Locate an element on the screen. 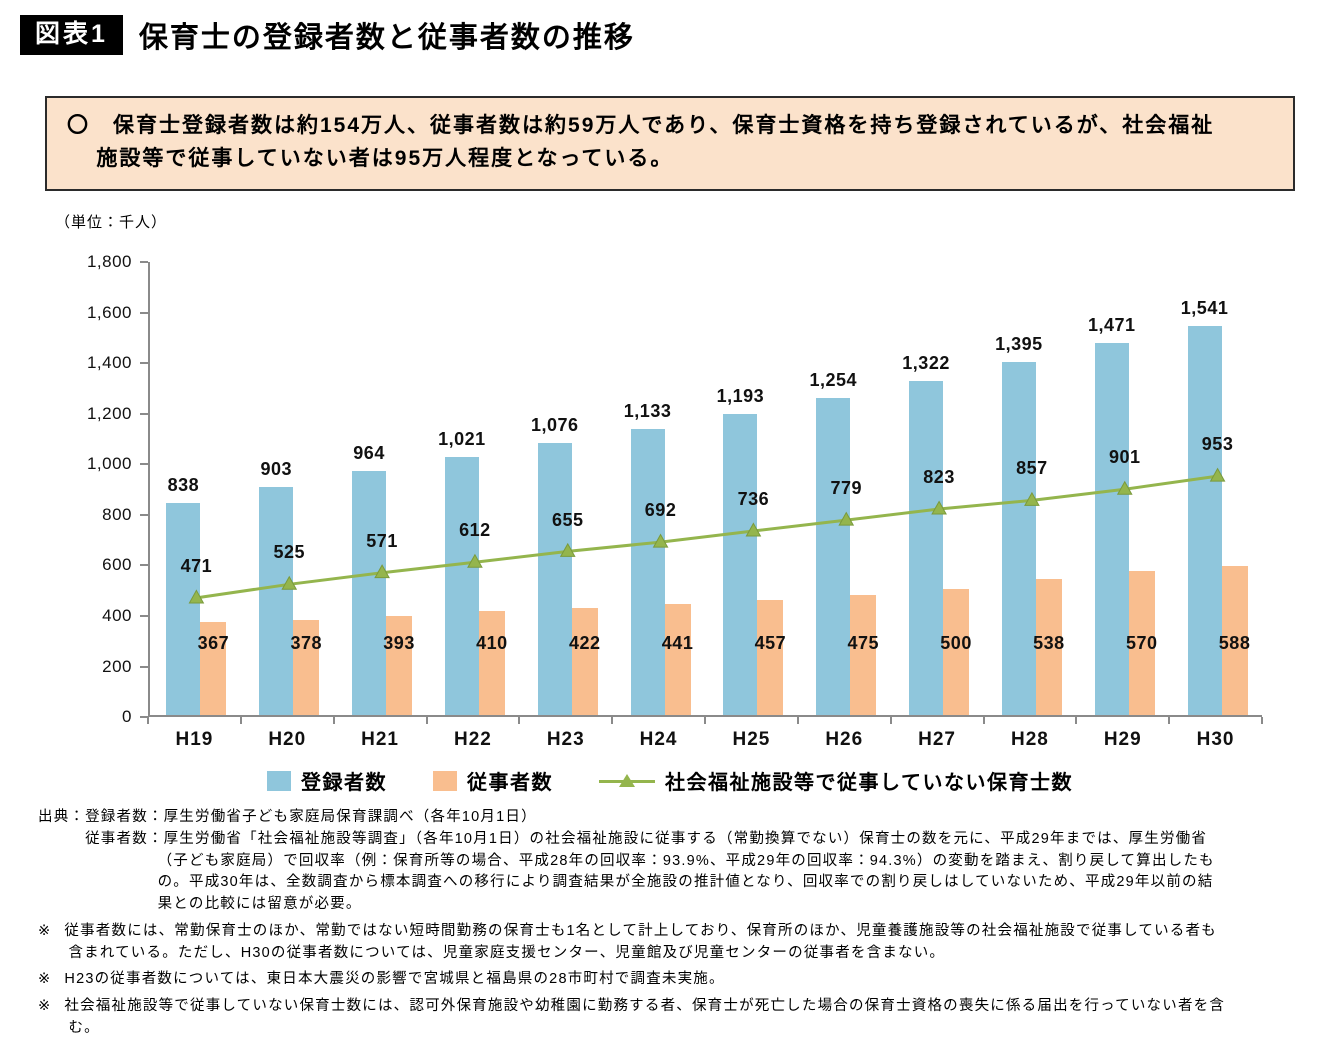 This screenshot has height=1058, width=1340. page-title: 保育士の登録者数と従事者数の推移 is located at coordinates (386, 38).